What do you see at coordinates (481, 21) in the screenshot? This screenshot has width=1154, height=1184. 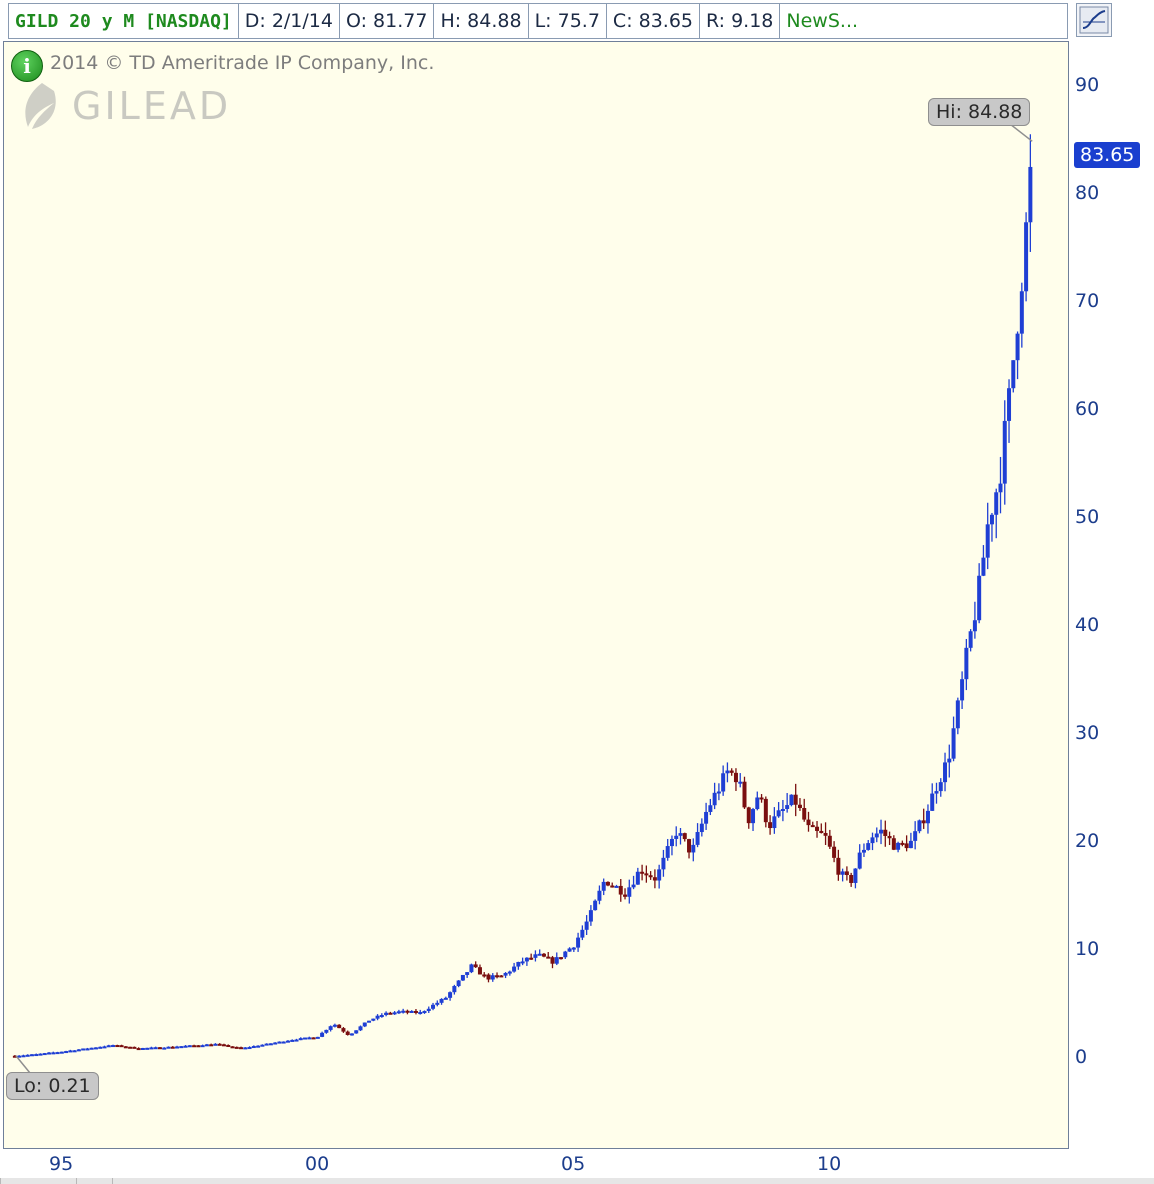 I see `high-value: H: 84.88` at bounding box center [481, 21].